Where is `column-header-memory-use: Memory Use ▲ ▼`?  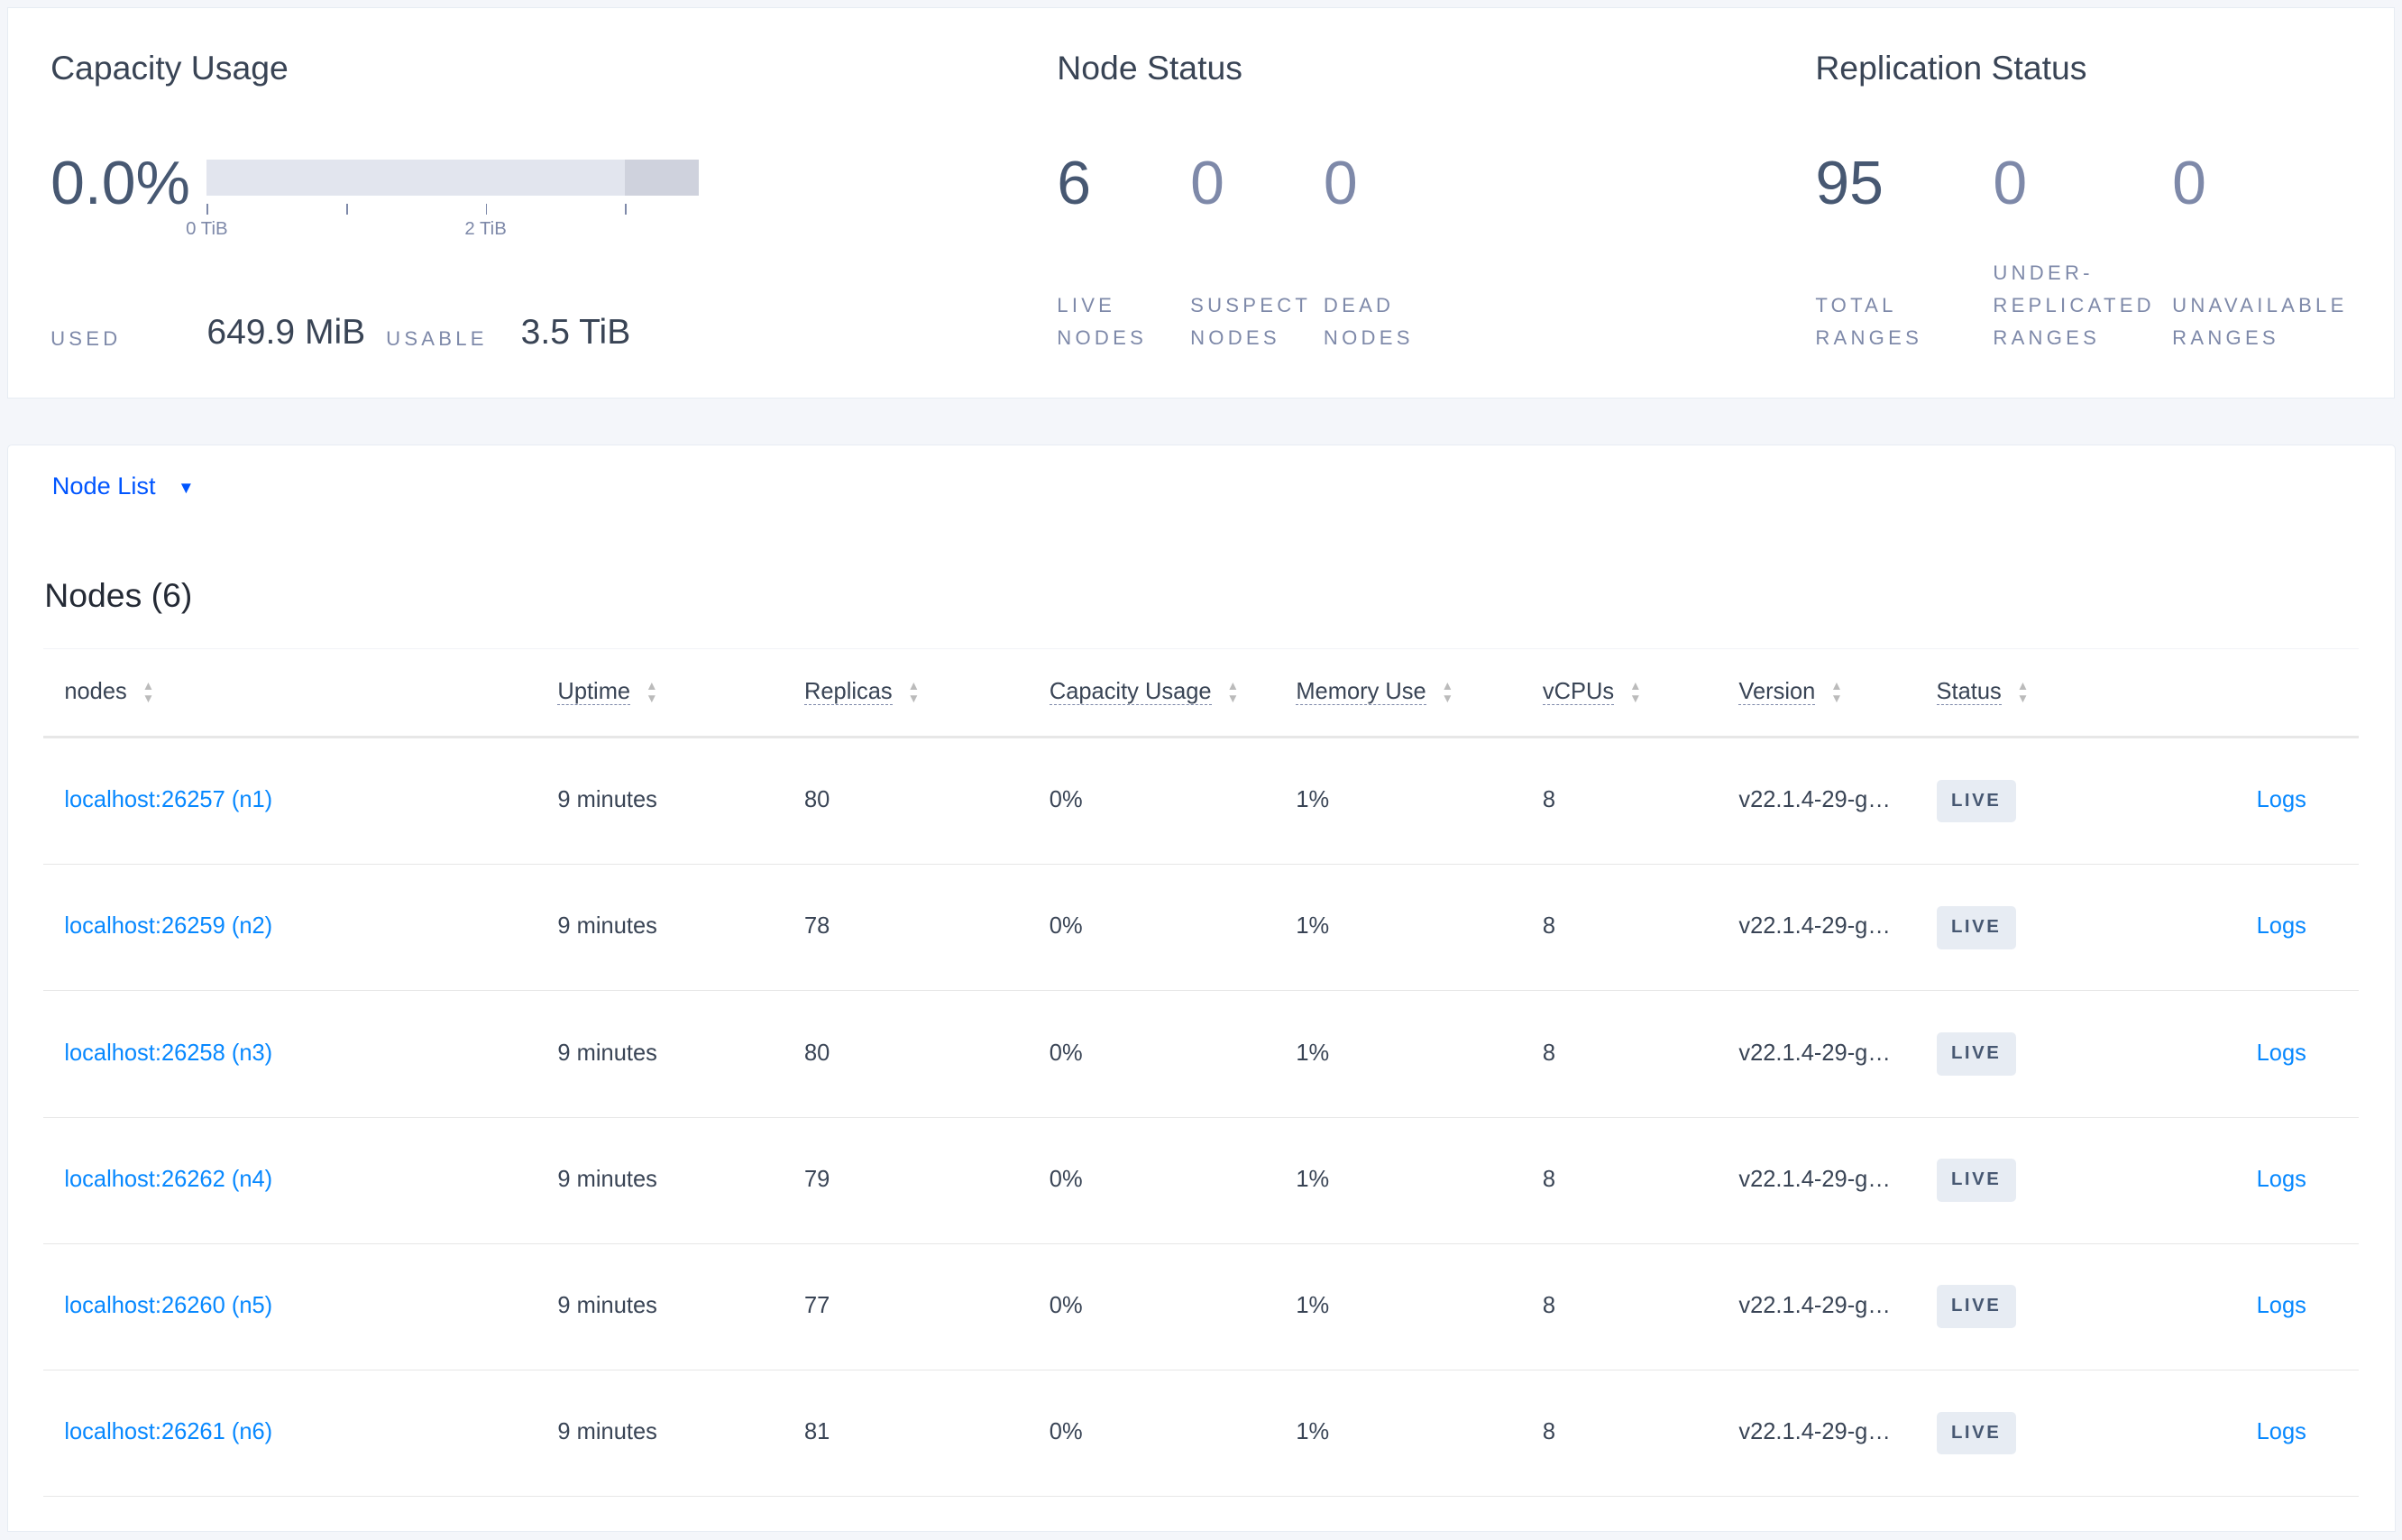
column-header-memory-use: Memory Use ▲ ▼ is located at coordinates (1375, 691).